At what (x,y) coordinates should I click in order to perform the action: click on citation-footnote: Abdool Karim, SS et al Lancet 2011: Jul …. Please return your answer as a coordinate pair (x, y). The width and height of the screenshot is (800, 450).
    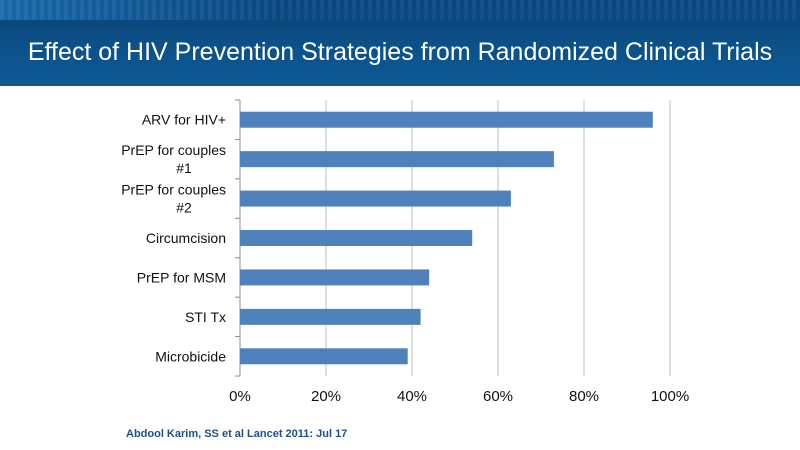
    Looking at the image, I should click on (237, 434).